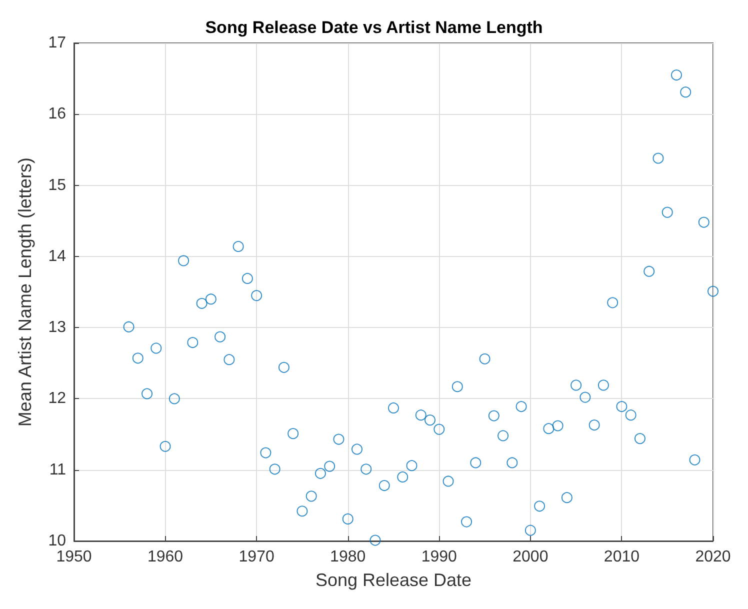 The image size is (748, 609). Describe the element at coordinates (57, 256) in the screenshot. I see `y-tick-label: 14` at that location.